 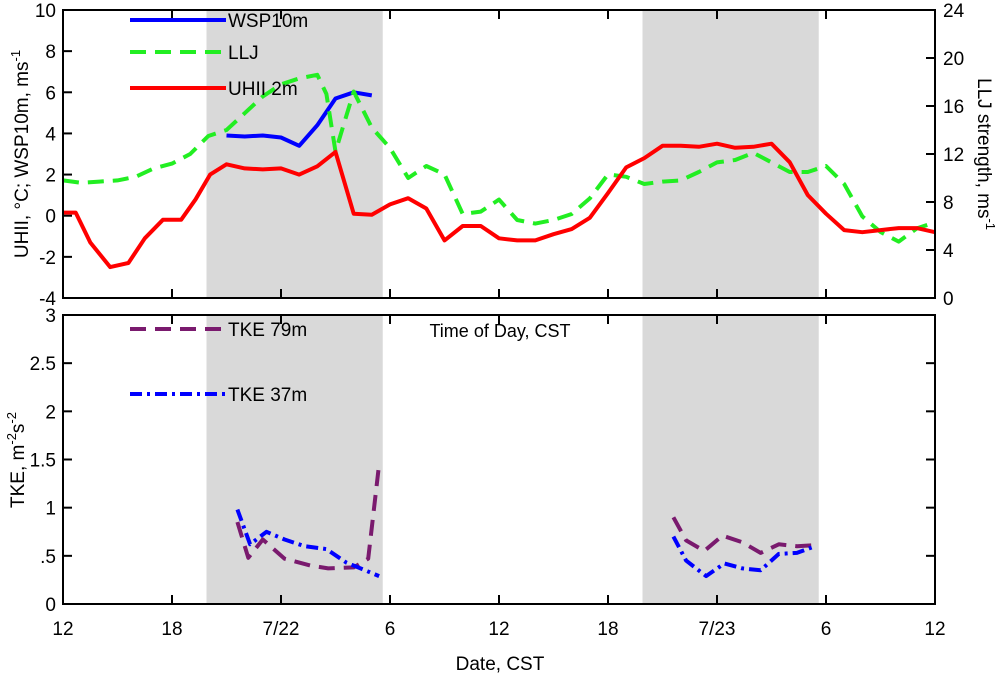 What do you see at coordinates (47, 258) in the screenshot?
I see `top-left-y-tick-label-1: -2` at bounding box center [47, 258].